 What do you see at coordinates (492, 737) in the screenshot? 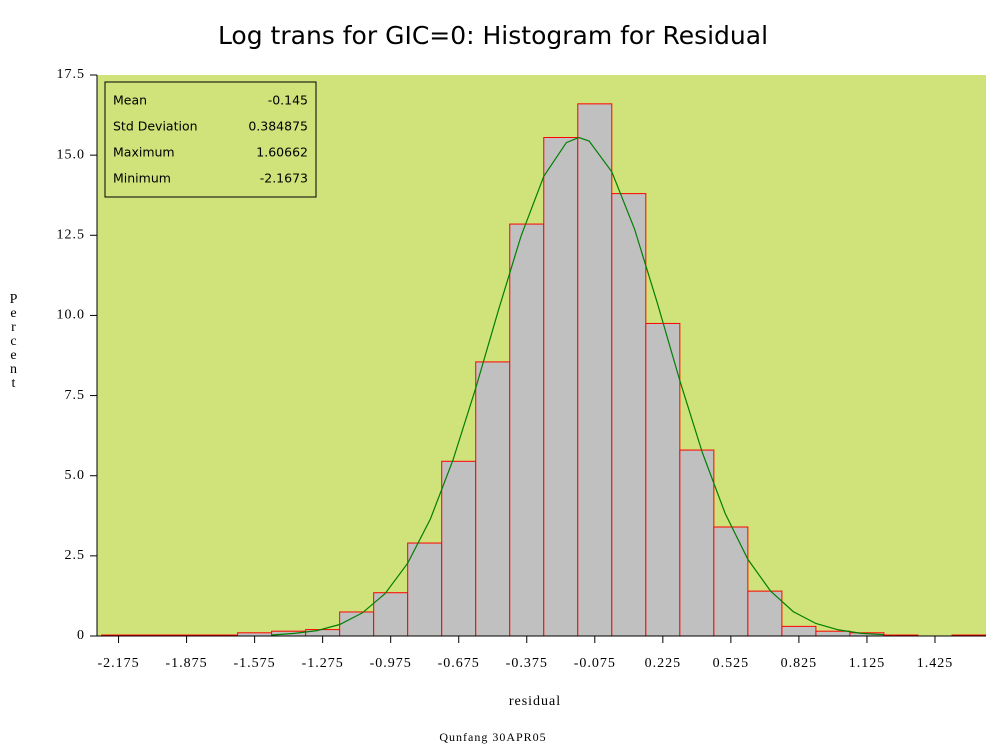
I see `footnote: Qunfang 30APR05` at bounding box center [492, 737].